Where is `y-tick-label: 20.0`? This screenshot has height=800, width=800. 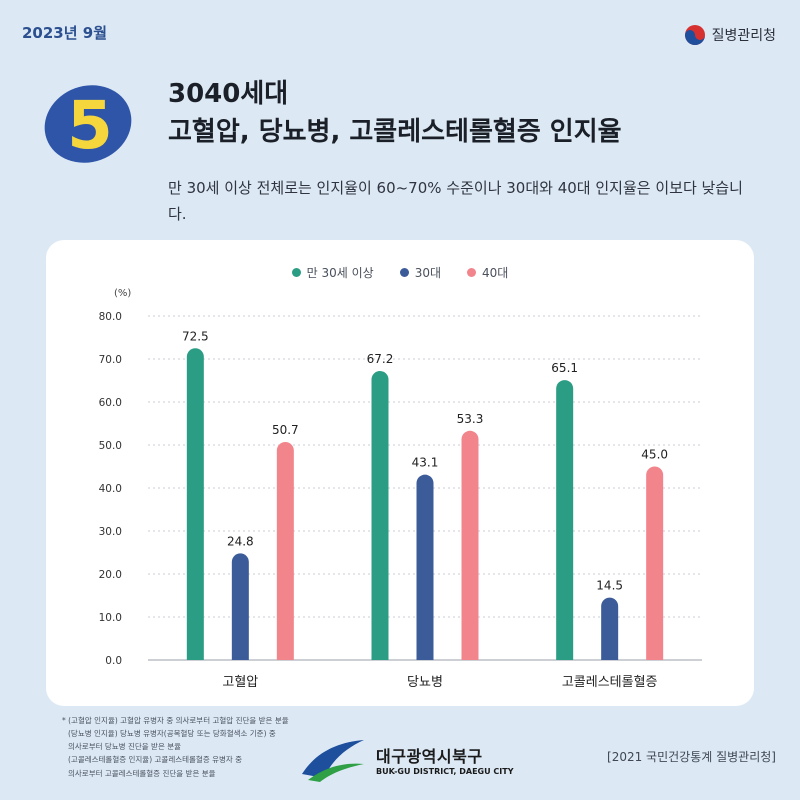
y-tick-label: 20.0 is located at coordinates (110, 575).